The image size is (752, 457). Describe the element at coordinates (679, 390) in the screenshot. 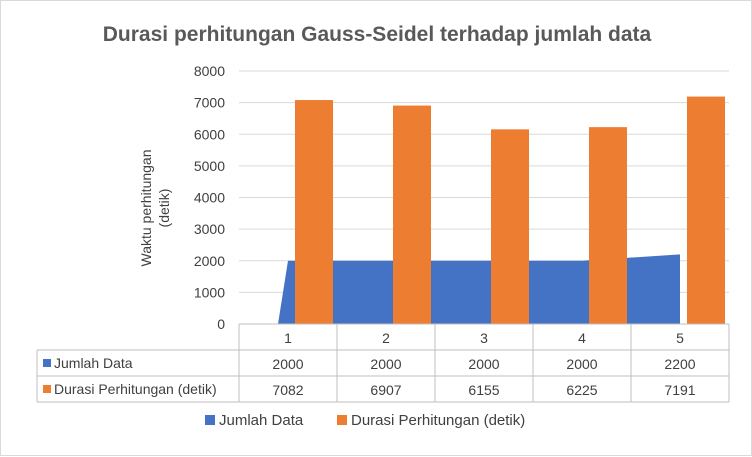

I see `table-value: 7191` at that location.